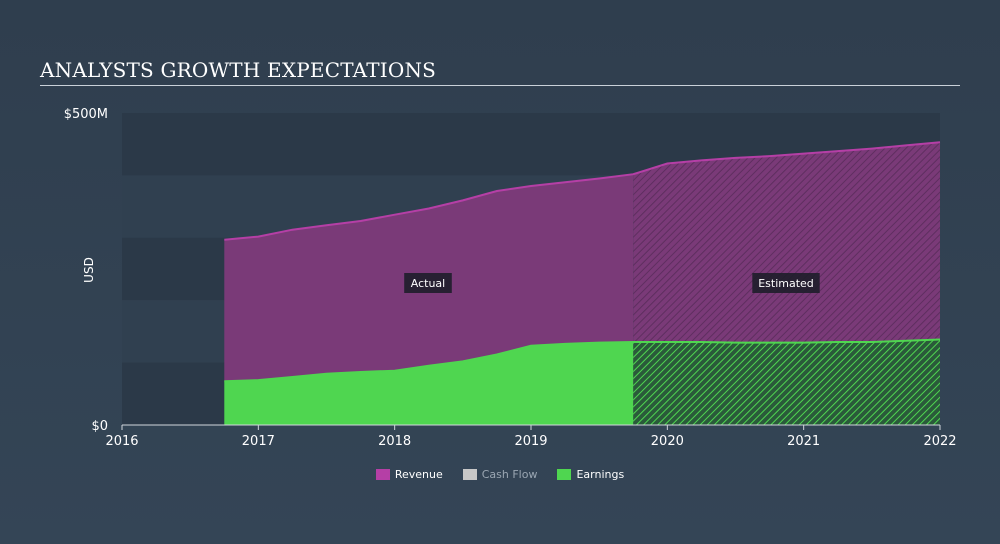  I want to click on legend-label-cashflow: Cash Flow, so click(509, 474).